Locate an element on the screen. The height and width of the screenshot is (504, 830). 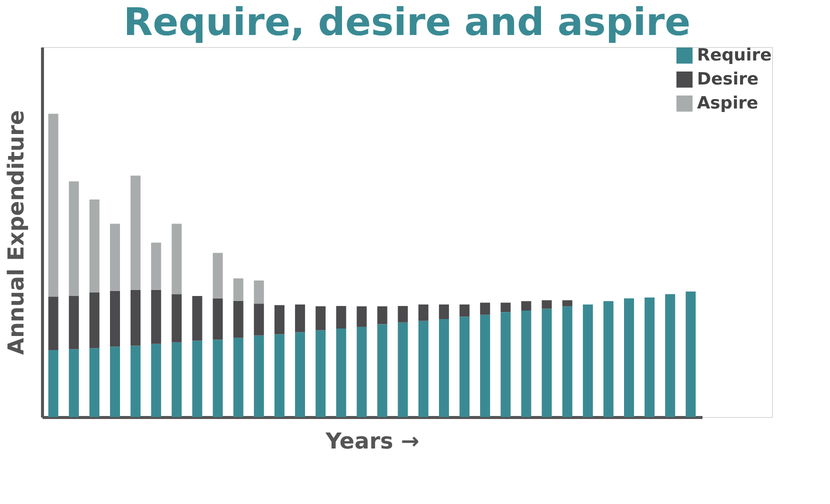
legend-label: Require is located at coordinates (734, 56).